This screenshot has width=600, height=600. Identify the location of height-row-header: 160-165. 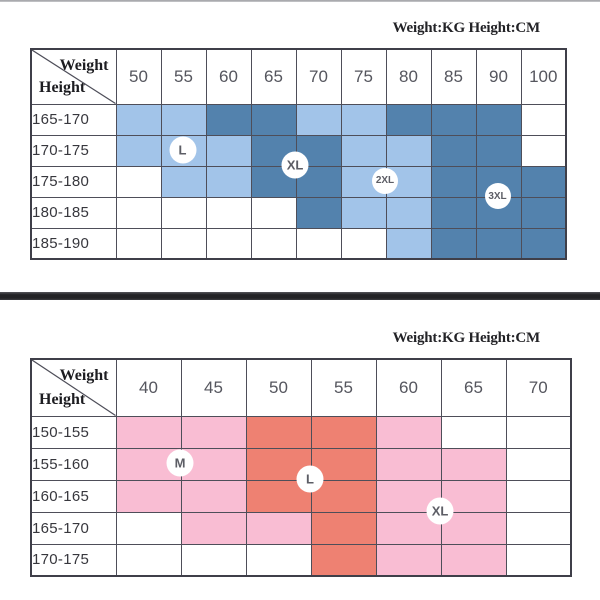
(73, 496).